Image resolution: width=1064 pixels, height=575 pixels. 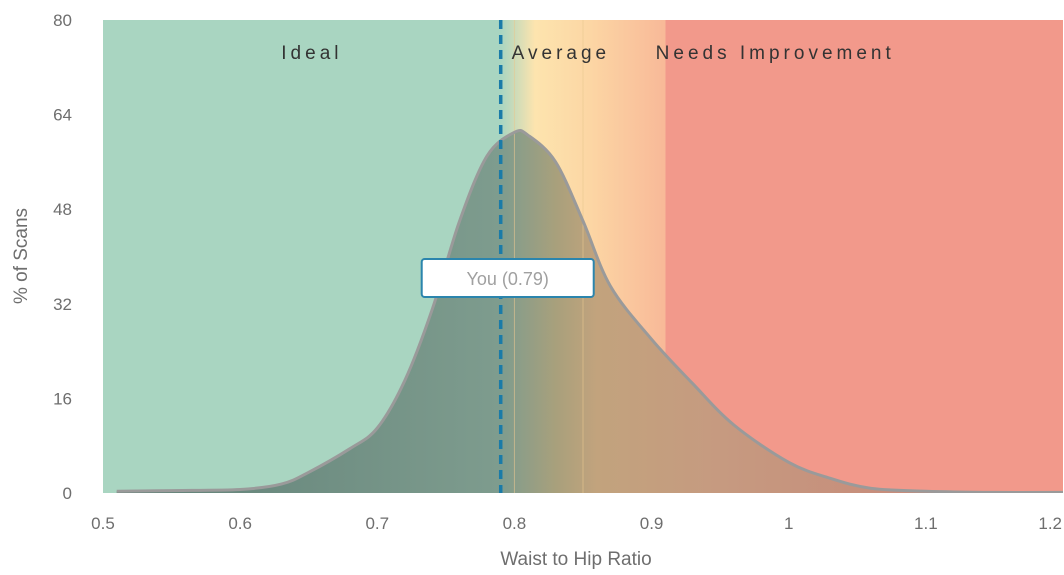 I want to click on x-axis-ticks: 0.5 0.6 0.7 0.8 0.9 1 1.1 1.2, so click(x=576, y=523).